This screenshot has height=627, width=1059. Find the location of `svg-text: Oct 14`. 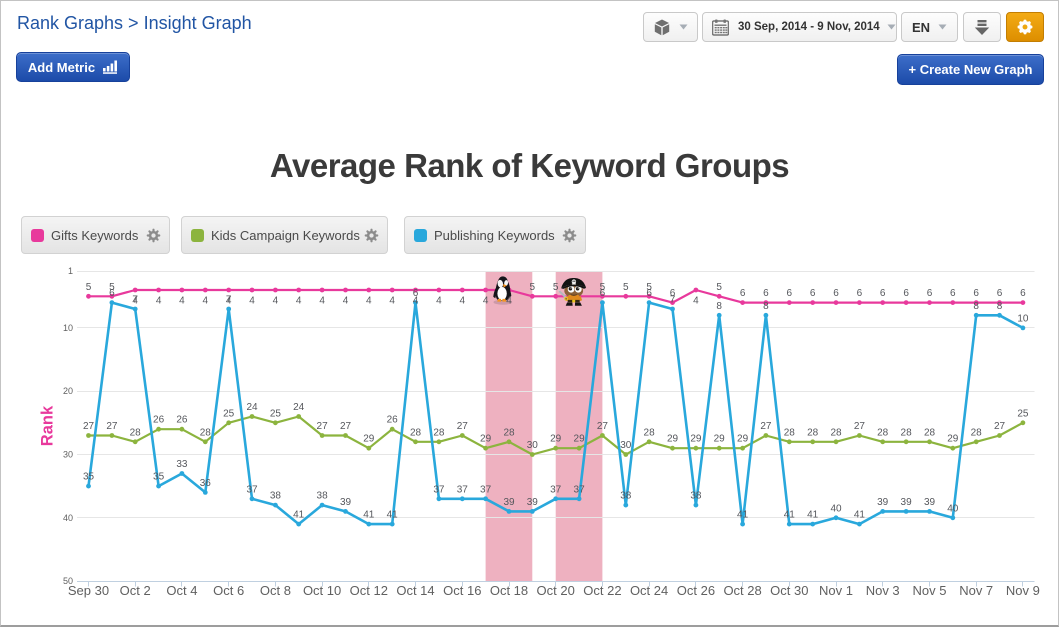

svg-text: Oct 14 is located at coordinates (415, 590).